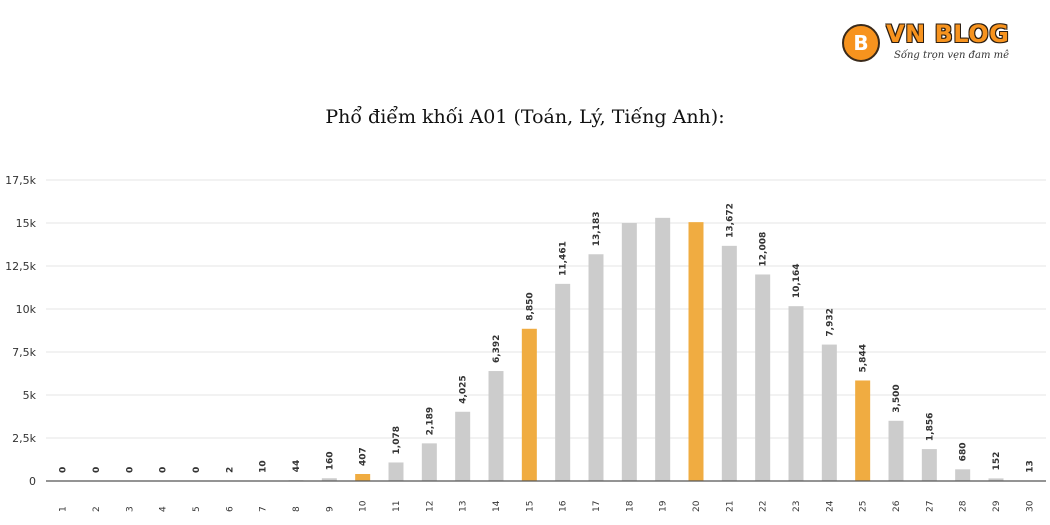 This screenshot has height=525, width=1050. I want to click on data-label: 160, so click(330, 460).